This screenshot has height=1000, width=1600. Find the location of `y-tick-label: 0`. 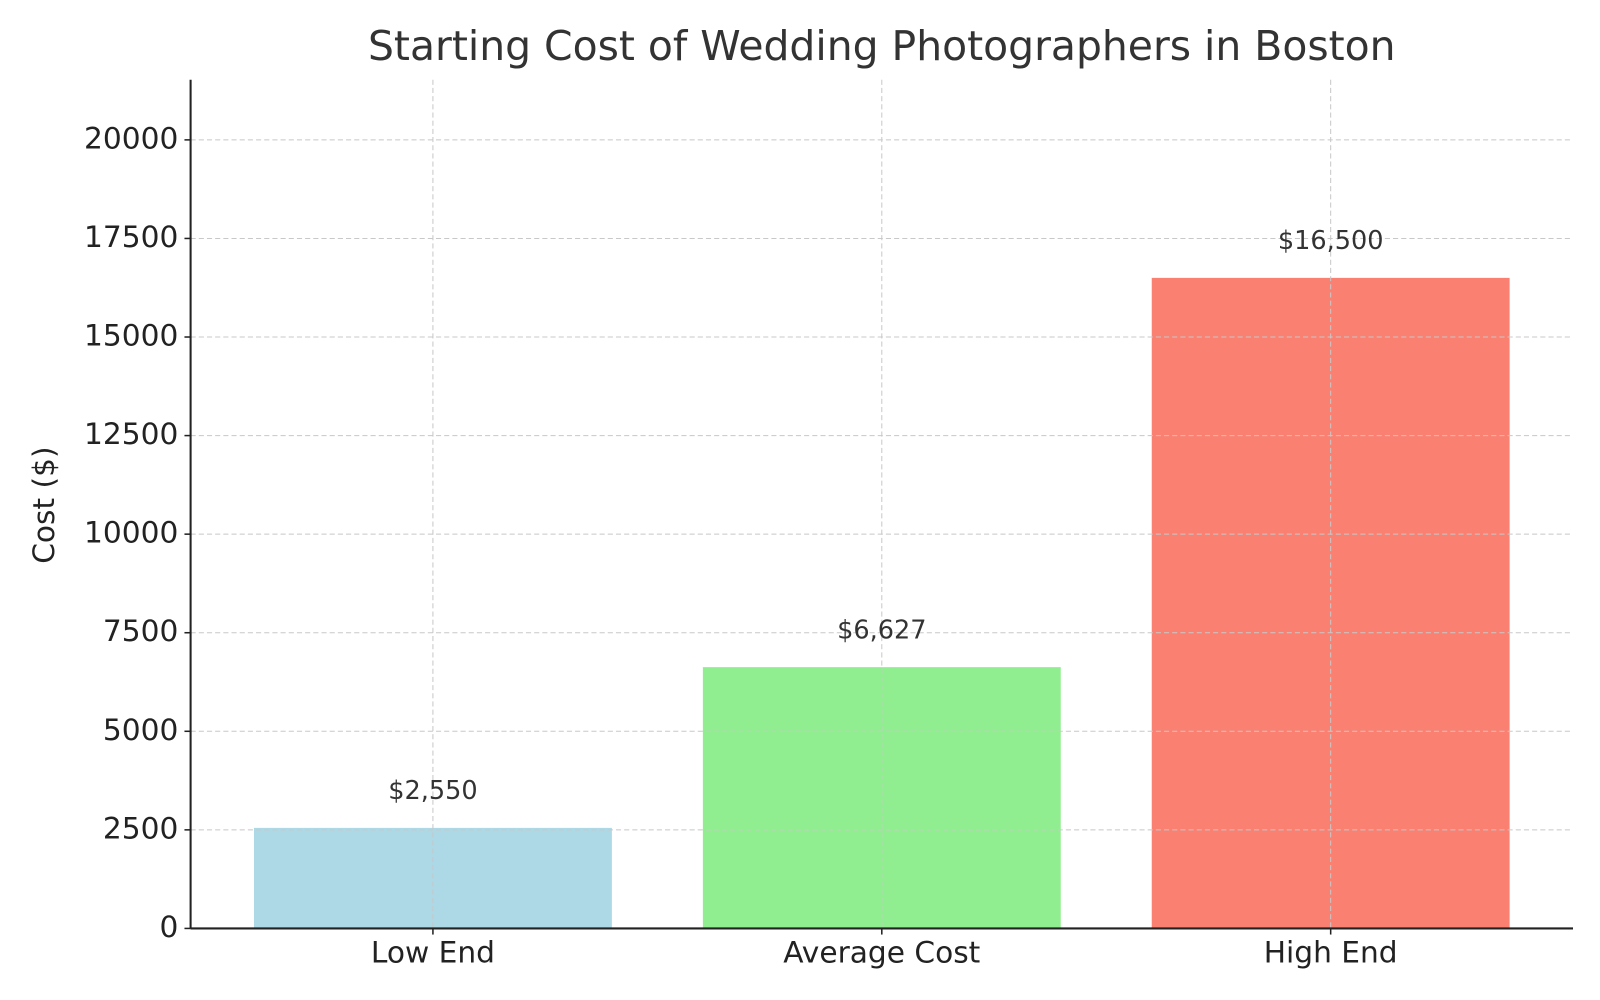

y-tick-label: 0 is located at coordinates (168, 926).